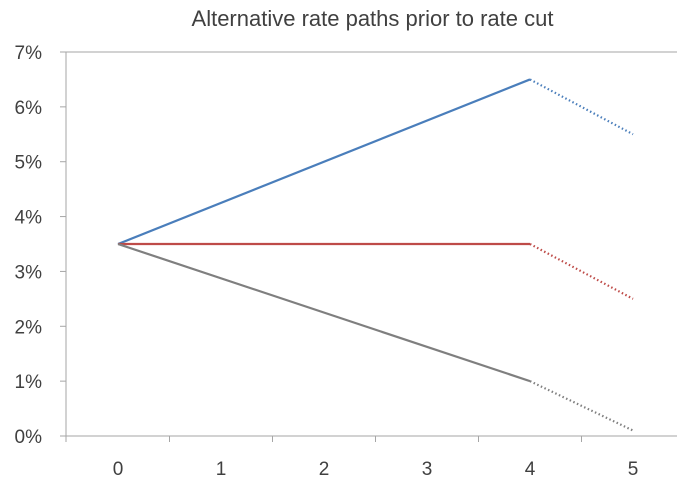 This screenshot has height=480, width=677. What do you see at coordinates (581, 406) in the screenshot?
I see `series-2-dotted-line` at bounding box center [581, 406].